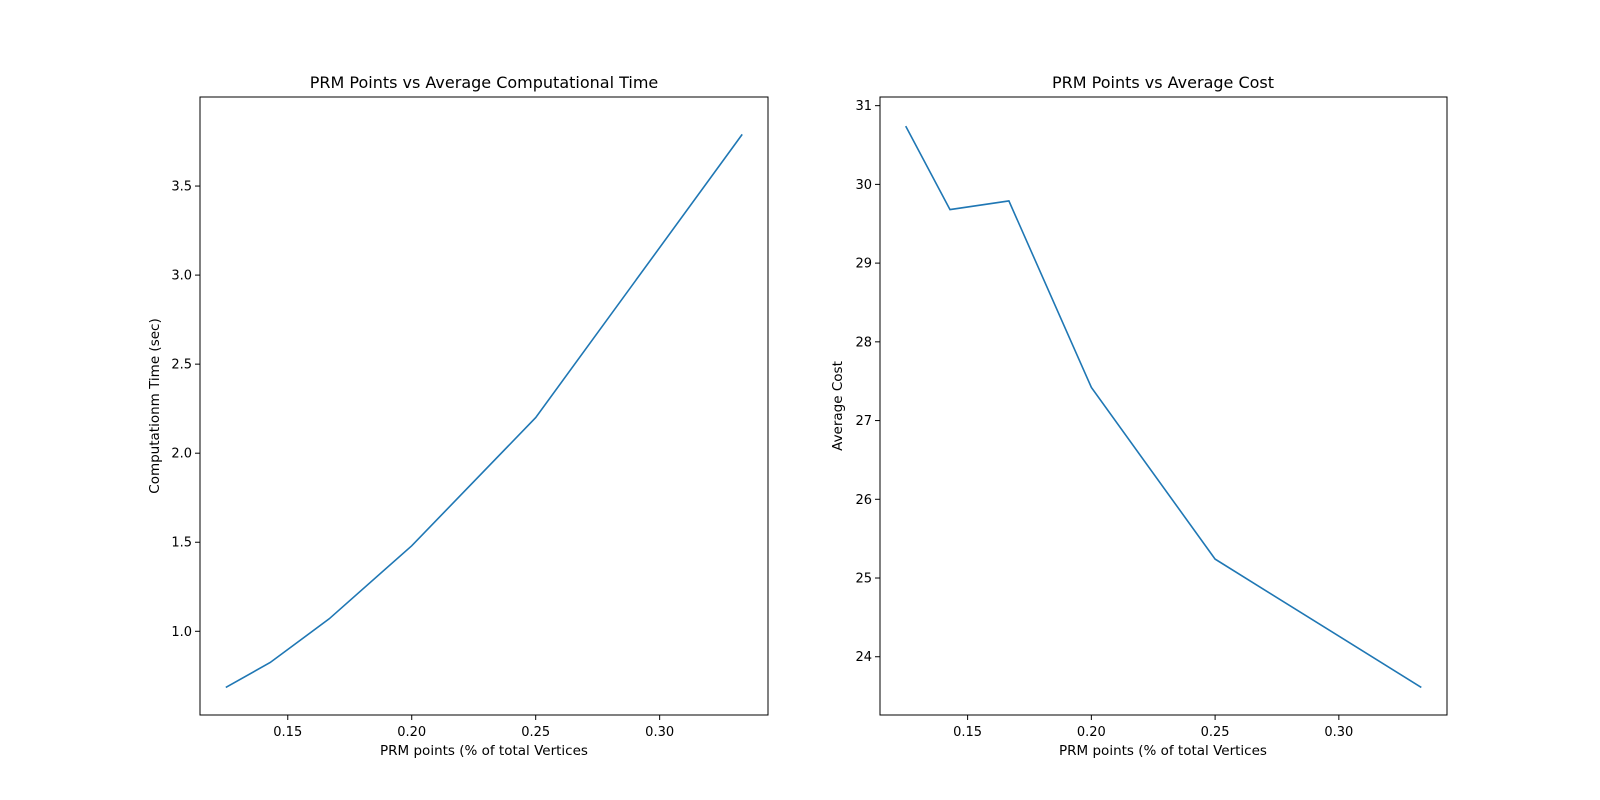 The image size is (1600, 800). What do you see at coordinates (185, 410) in the screenshot?
I see `y-axis-ticks: 1.0 1.5 2.0 2.5 3.0 3.5` at bounding box center [185, 410].